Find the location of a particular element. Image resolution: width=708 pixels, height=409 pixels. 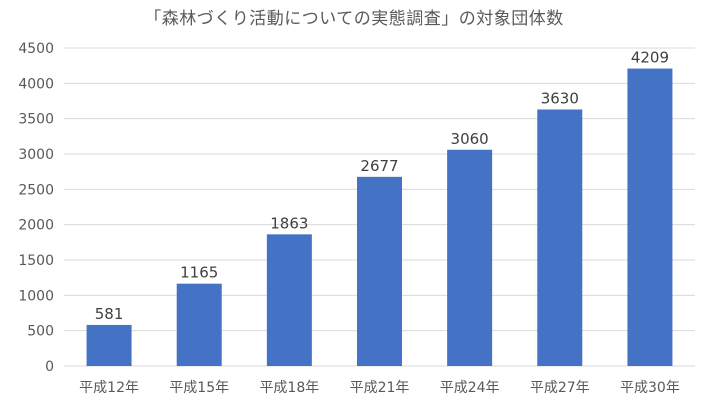

y-tick-label: 3500 is located at coordinates (36, 120).